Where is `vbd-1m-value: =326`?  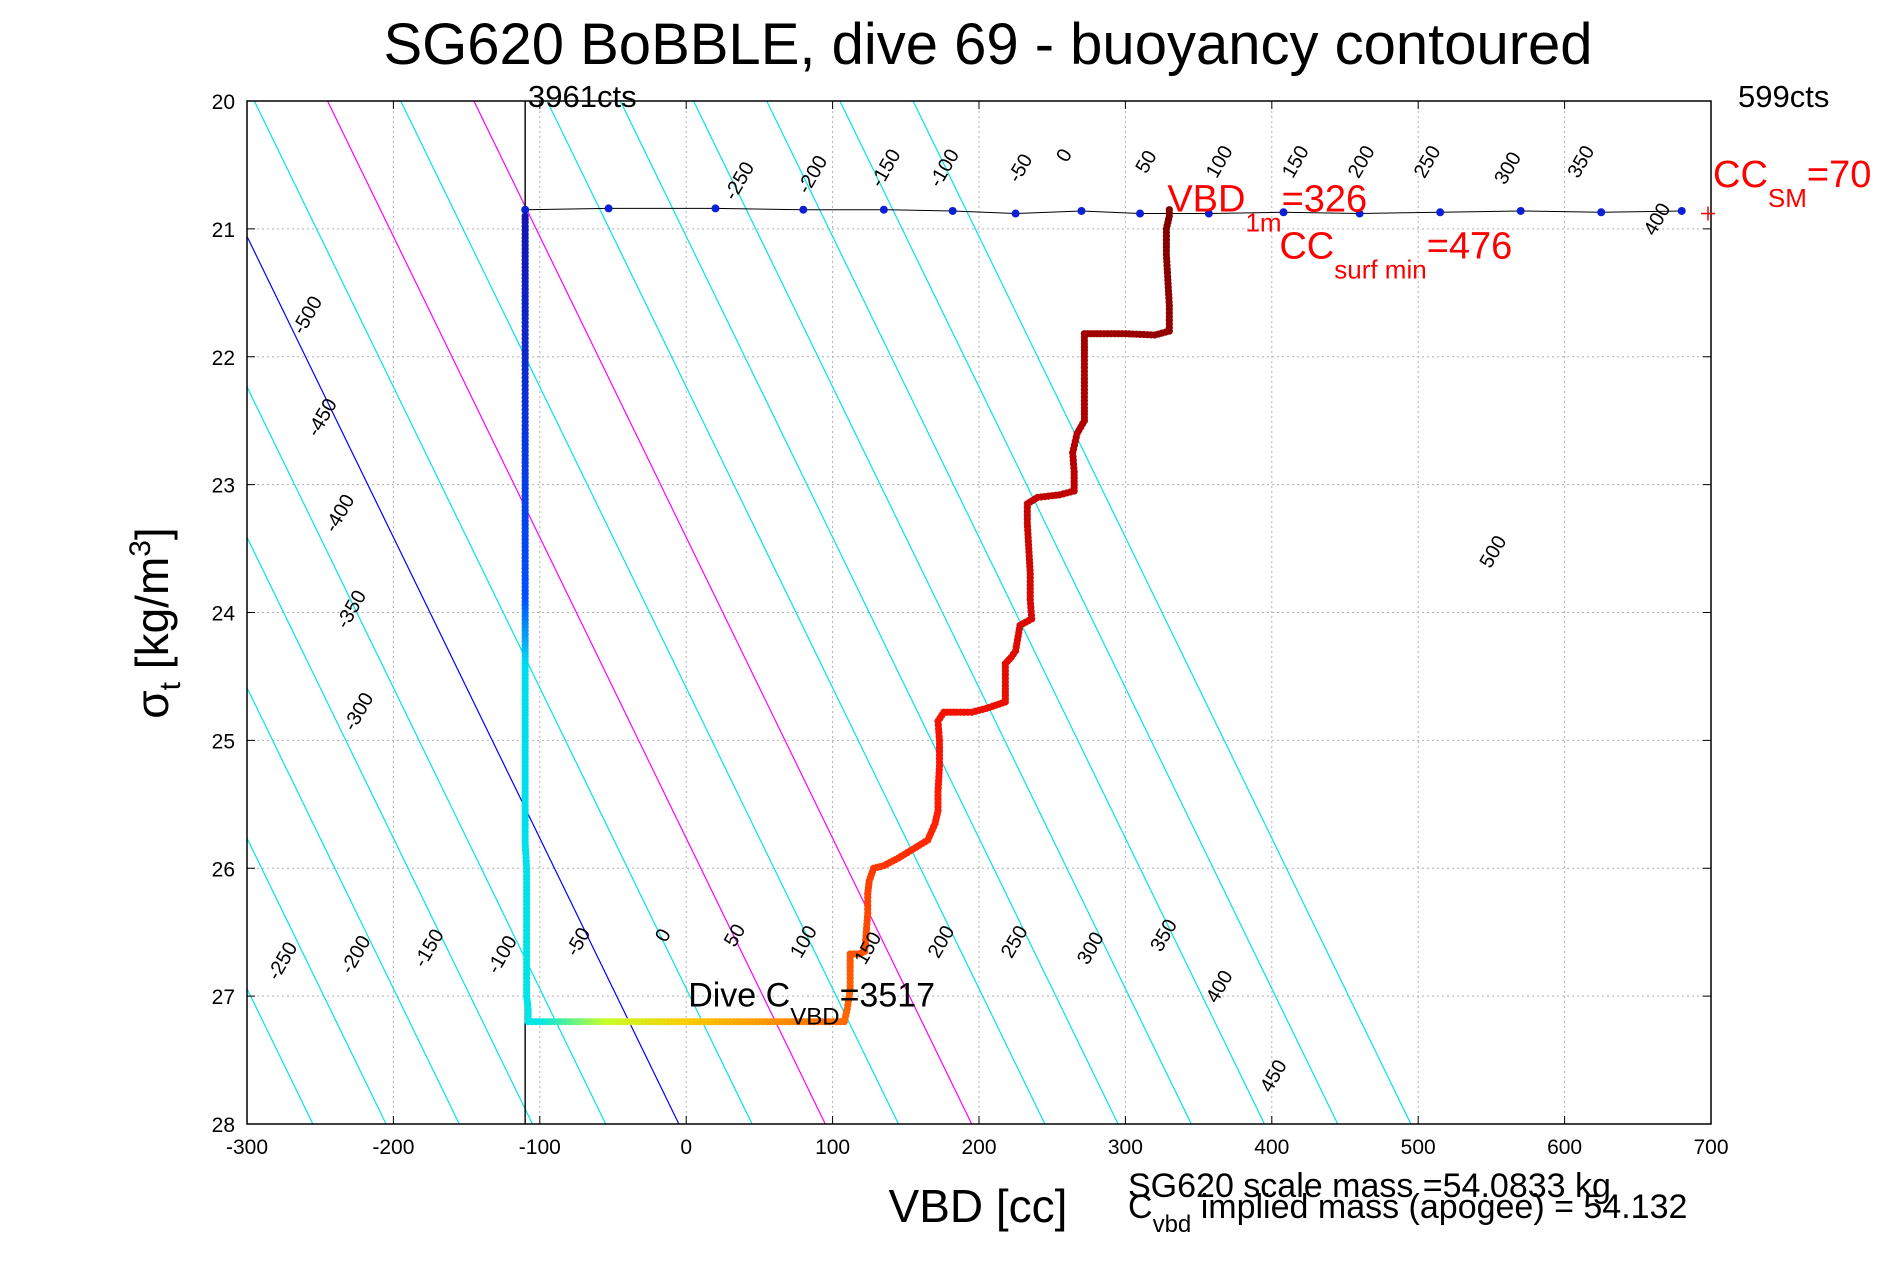
vbd-1m-value: =326 is located at coordinates (1325, 200).